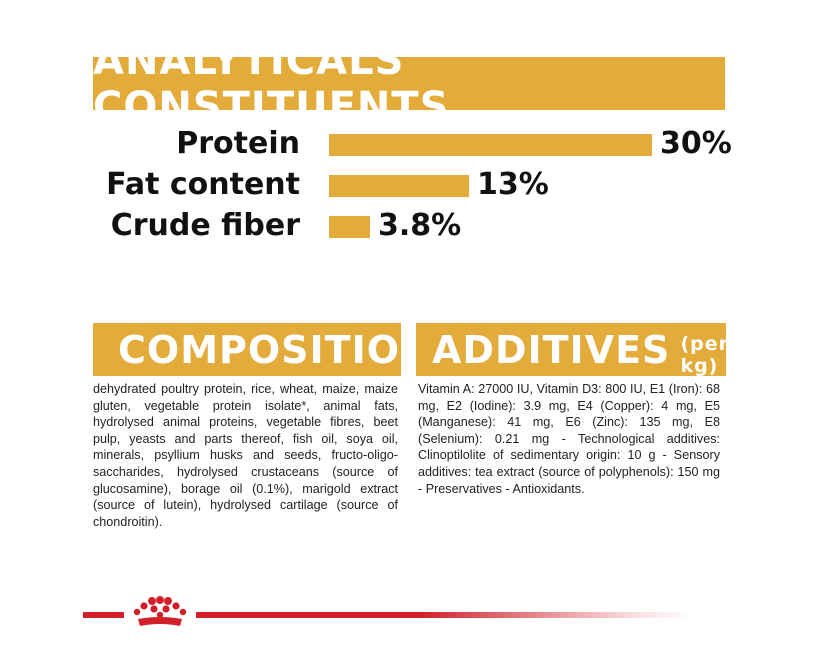  I want to click on royal-canin-crown-icon, so click(160, 613).